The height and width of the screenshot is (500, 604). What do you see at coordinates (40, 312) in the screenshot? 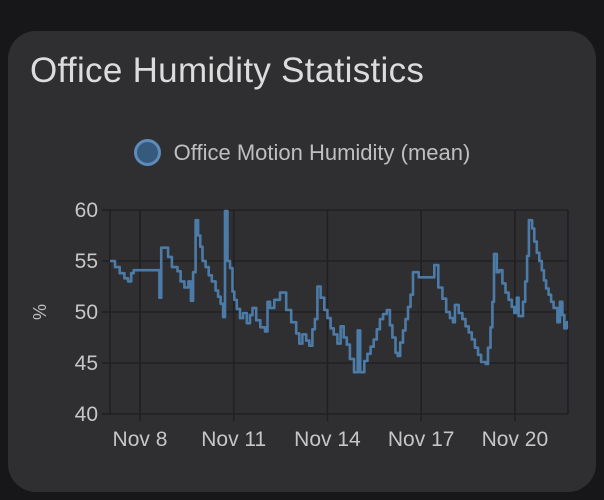
I see `y-axis-label: %` at bounding box center [40, 312].